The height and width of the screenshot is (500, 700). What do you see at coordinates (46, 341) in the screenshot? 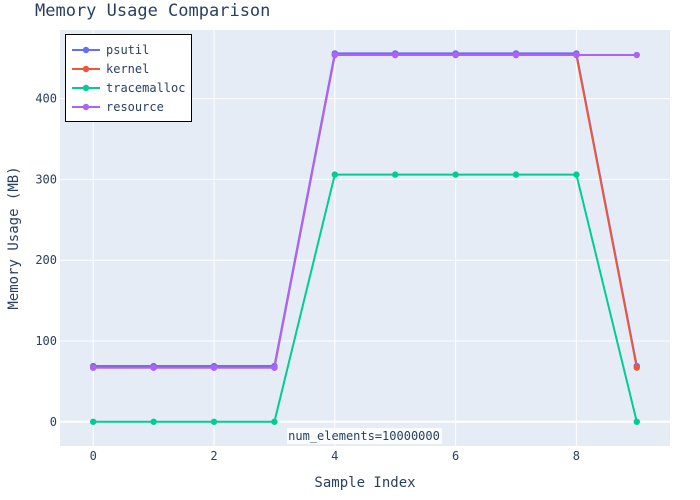
I see `y-tick-label: 100` at bounding box center [46, 341].